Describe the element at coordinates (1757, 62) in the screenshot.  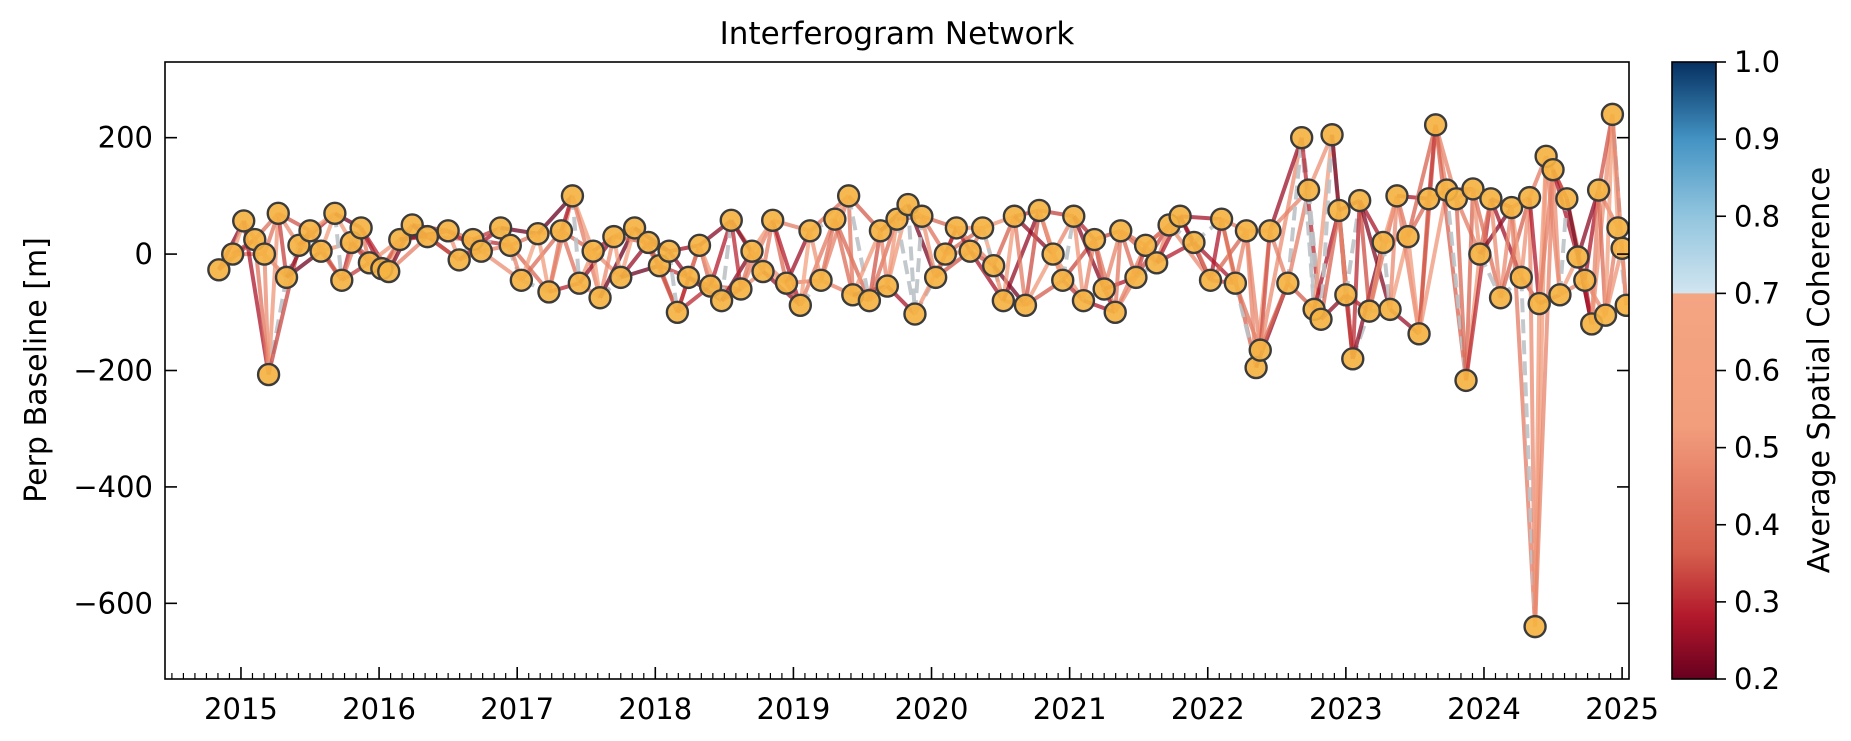
I see `colorbar-tick-label: 1.0` at that location.